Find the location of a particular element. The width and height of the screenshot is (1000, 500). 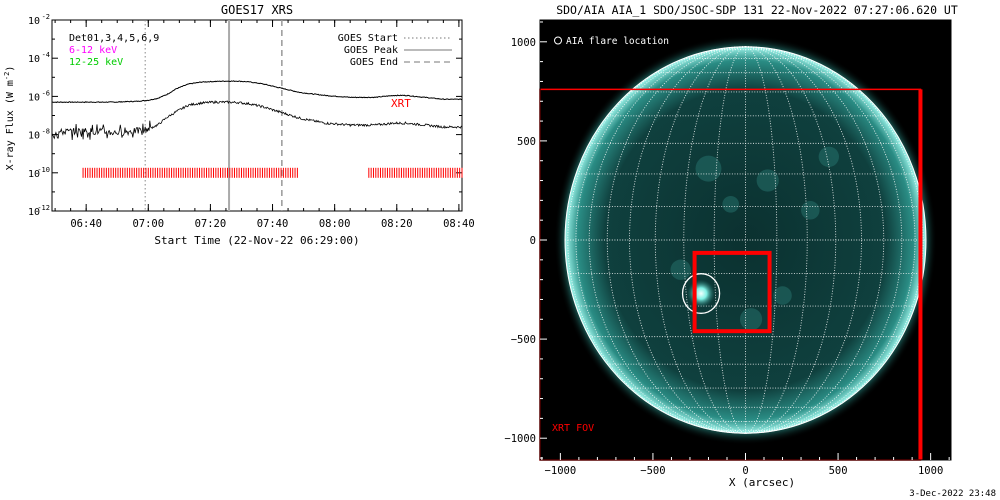

goes-y-tick-exponent: -8 is located at coordinates (46, 132).